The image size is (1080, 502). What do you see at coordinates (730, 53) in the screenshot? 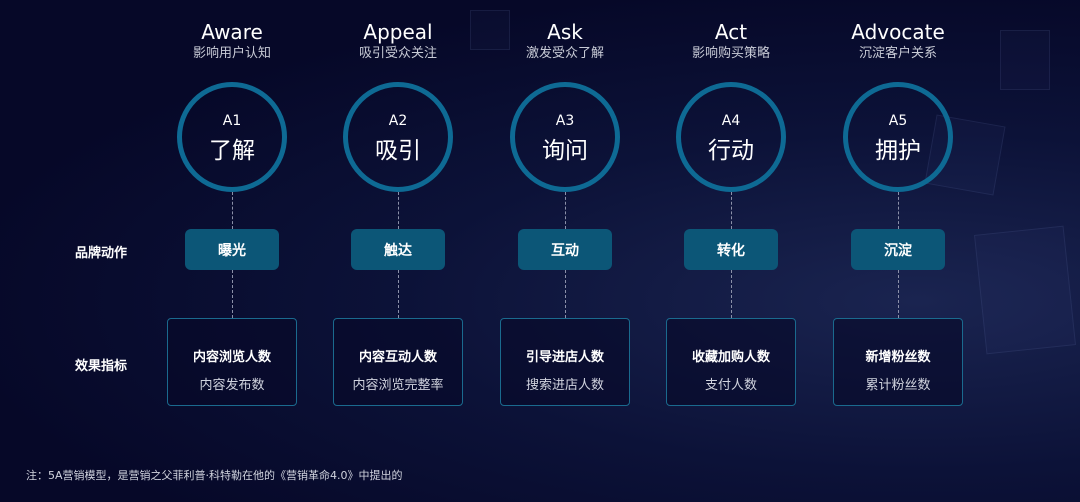
I see `stage-description: 影响购买策略` at bounding box center [730, 53].